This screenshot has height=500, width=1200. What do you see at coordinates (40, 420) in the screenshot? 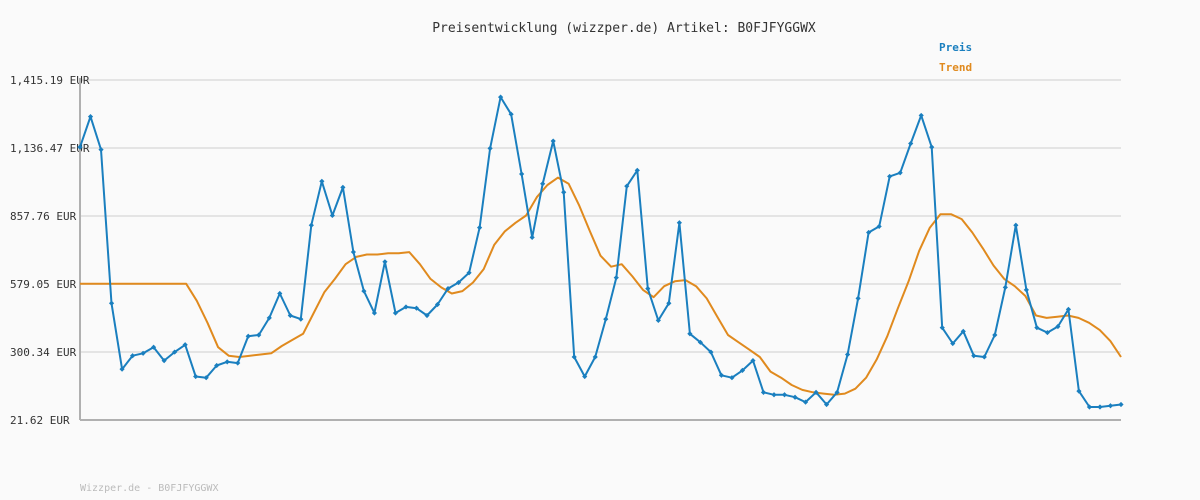
I see `y-tick-label: 21.62 EUR` at bounding box center [40, 420].